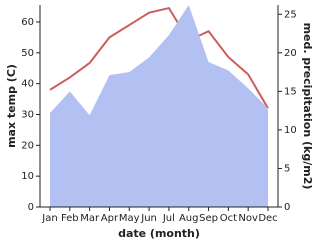  Describe the element at coordinates (248, 218) in the screenshot. I see `x-tick-label: Nov` at that location.